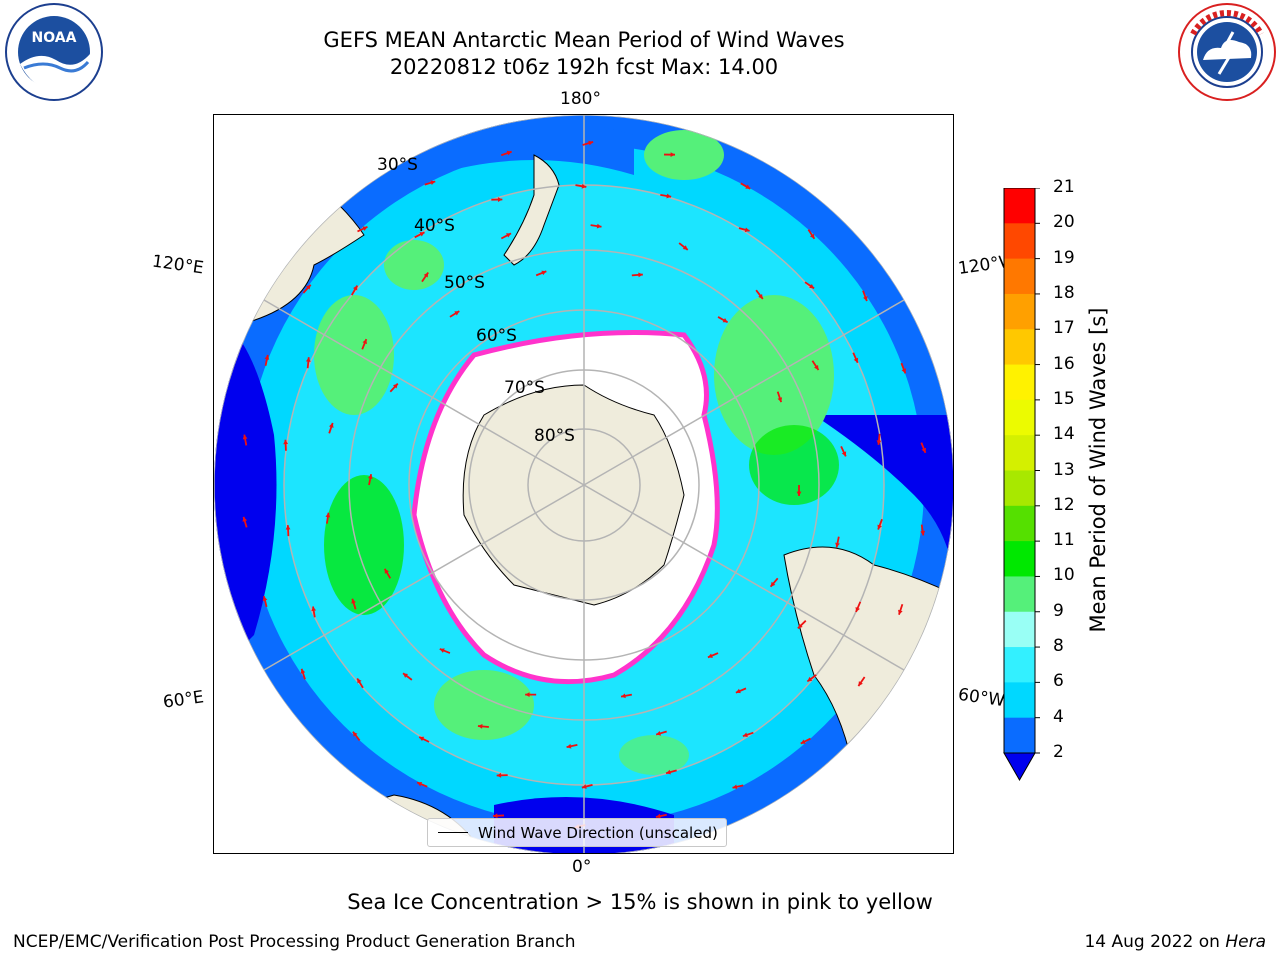 The width and height of the screenshot is (1280, 960). I want to click on colorbar-tick-label: 6, so click(1058, 681).